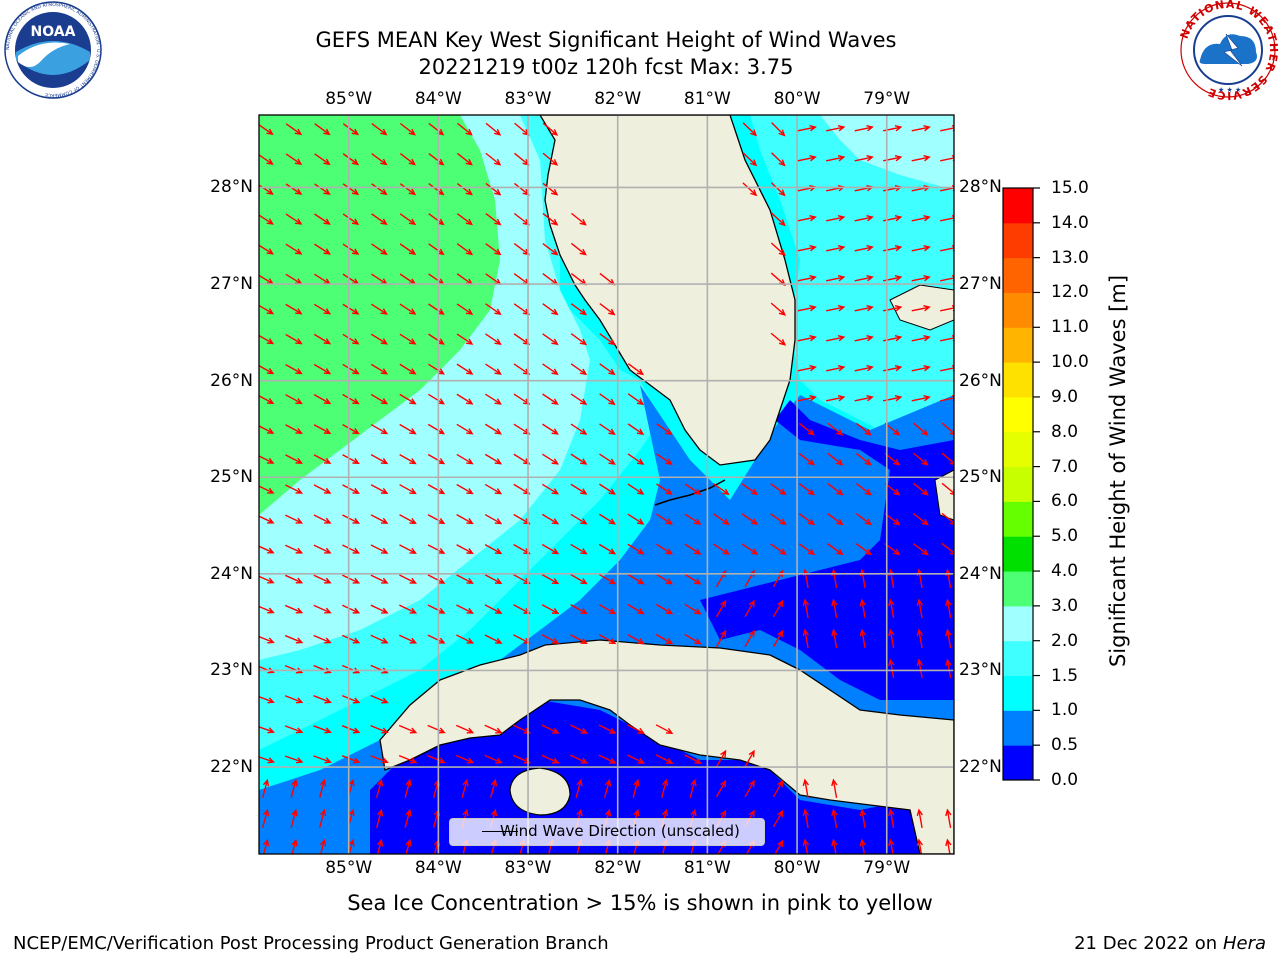  What do you see at coordinates (231, 767) in the screenshot?
I see `lat-tick-left: 22°N` at bounding box center [231, 767].